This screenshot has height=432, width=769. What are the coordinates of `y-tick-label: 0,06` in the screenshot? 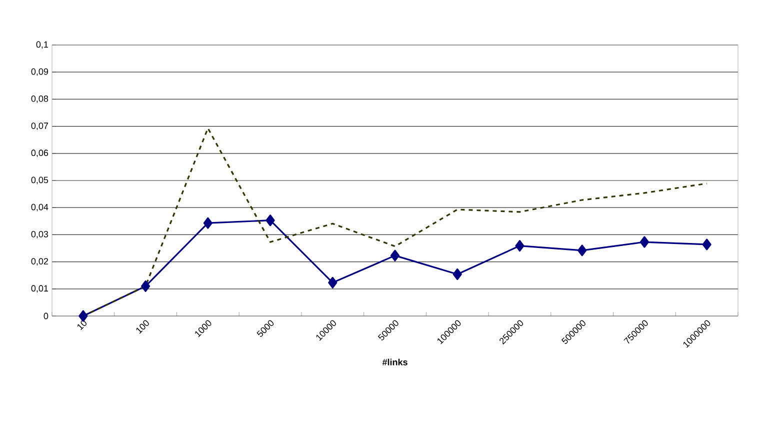 It's located at (39, 154).